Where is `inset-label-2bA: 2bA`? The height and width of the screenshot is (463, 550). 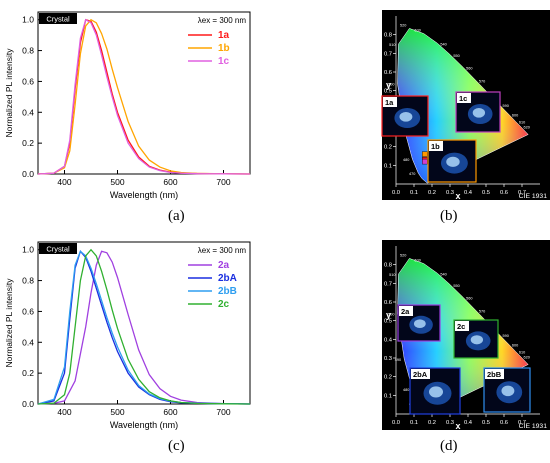 inset-label-2bA: 2bA is located at coordinates (420, 374).